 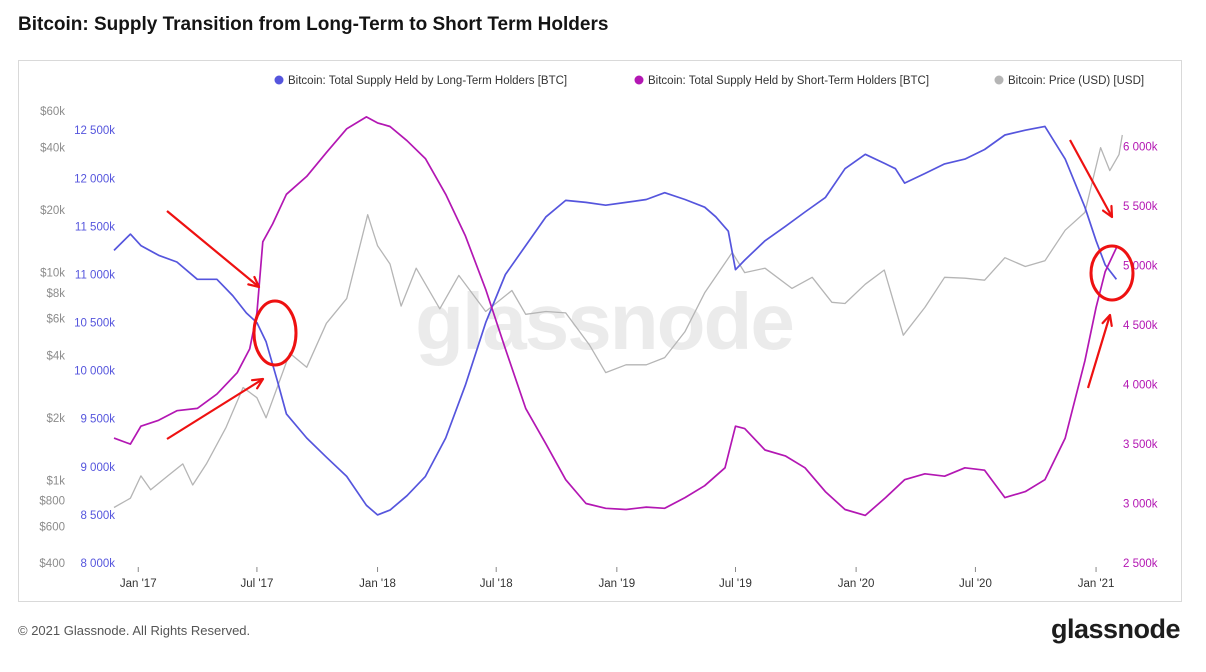 I want to click on x-tick-label: Jan '18, so click(x=377, y=584).